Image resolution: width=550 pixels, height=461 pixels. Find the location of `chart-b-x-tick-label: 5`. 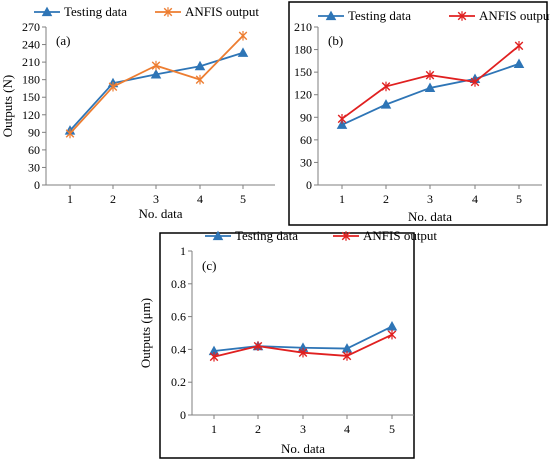

chart-b-x-tick-label: 5 is located at coordinates (519, 199).